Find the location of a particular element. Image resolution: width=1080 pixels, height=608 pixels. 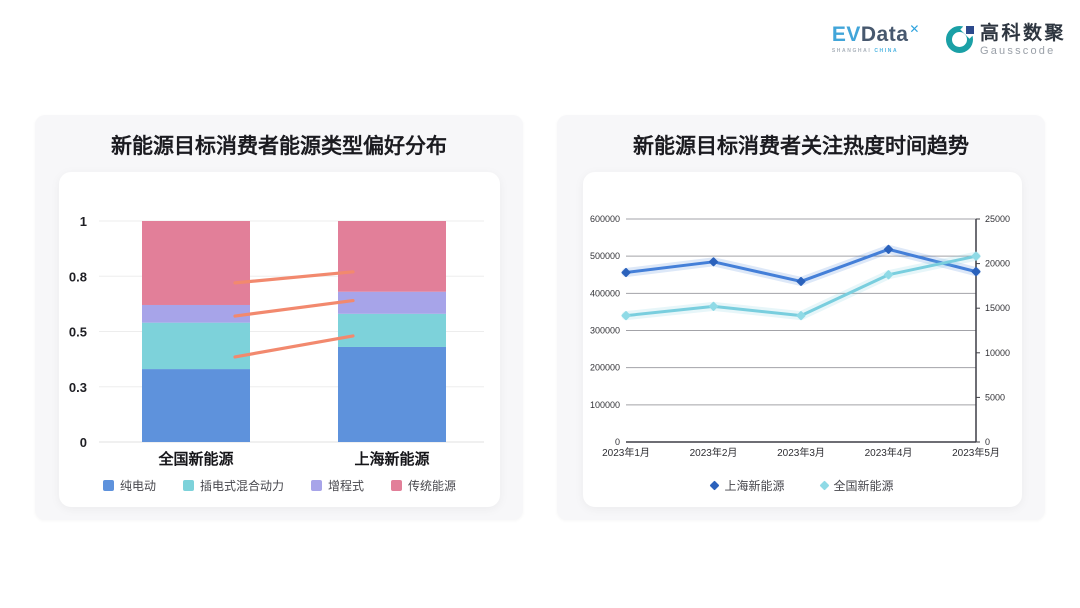

left-axis-tick-label: 100000 is located at coordinates (605, 405).